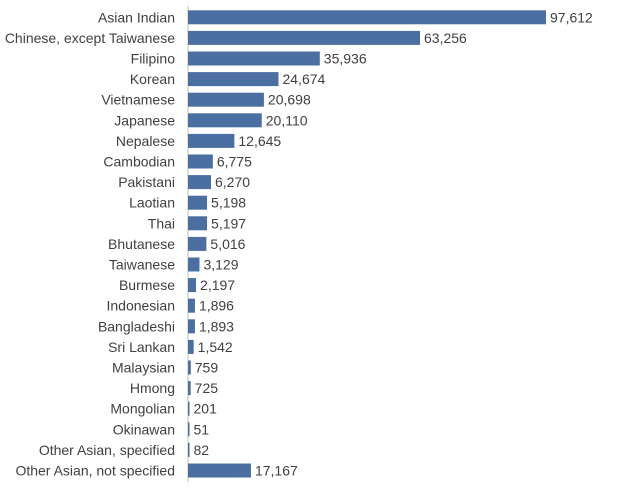 This screenshot has width=624, height=489. I want to click on value-label: 6,270, so click(232, 182).